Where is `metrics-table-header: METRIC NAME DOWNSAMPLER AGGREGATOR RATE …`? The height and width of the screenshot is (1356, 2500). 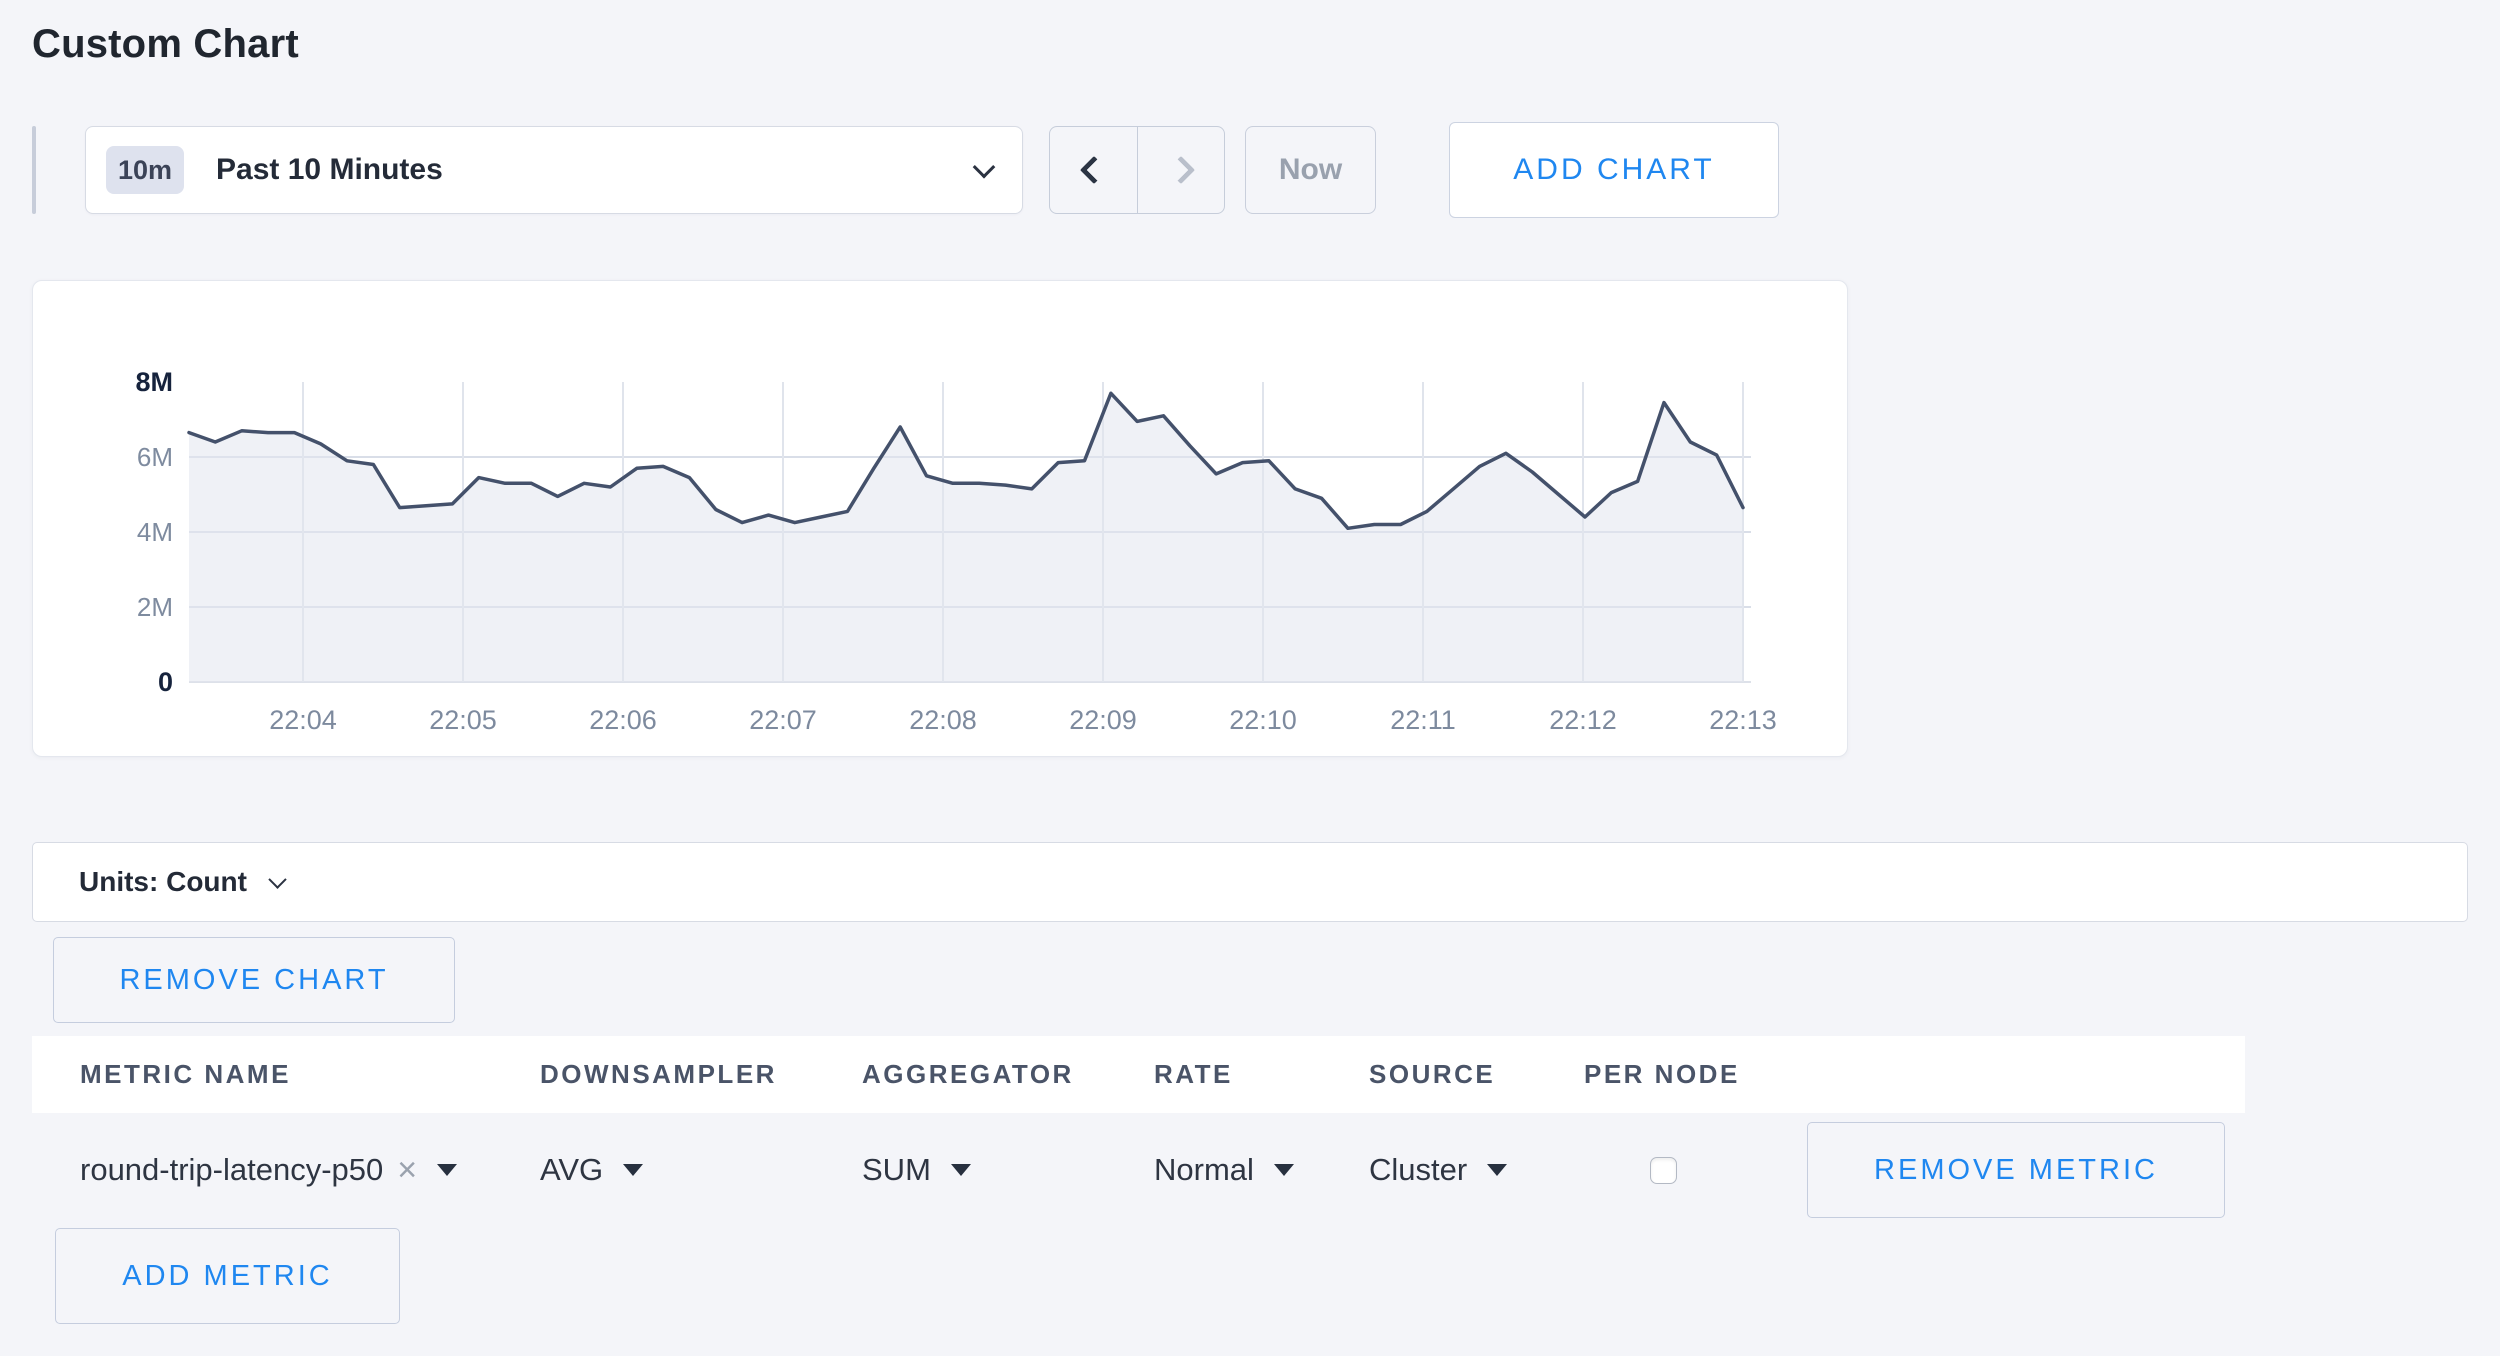 metrics-table-header: METRIC NAME DOWNSAMPLER AGGREGATOR RATE … is located at coordinates (1138, 1074).